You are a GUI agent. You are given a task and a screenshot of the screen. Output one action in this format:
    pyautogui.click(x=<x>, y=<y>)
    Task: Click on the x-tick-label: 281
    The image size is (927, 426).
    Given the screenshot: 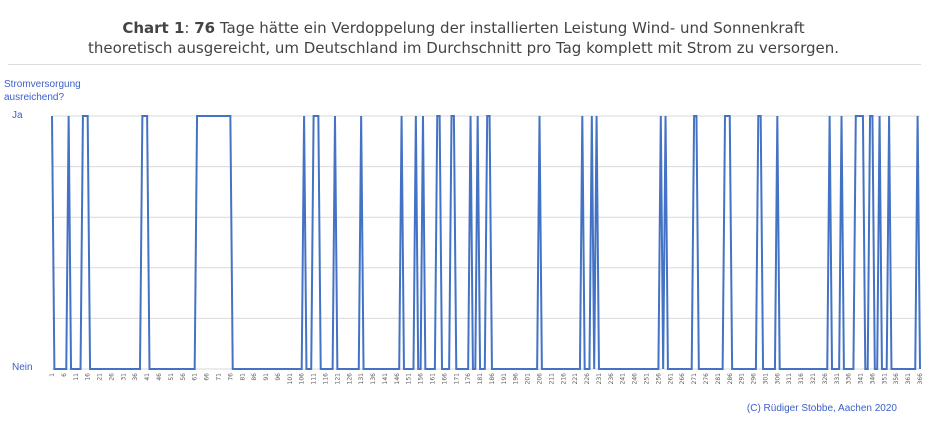 What is the action you would take?
    pyautogui.click(x=718, y=379)
    